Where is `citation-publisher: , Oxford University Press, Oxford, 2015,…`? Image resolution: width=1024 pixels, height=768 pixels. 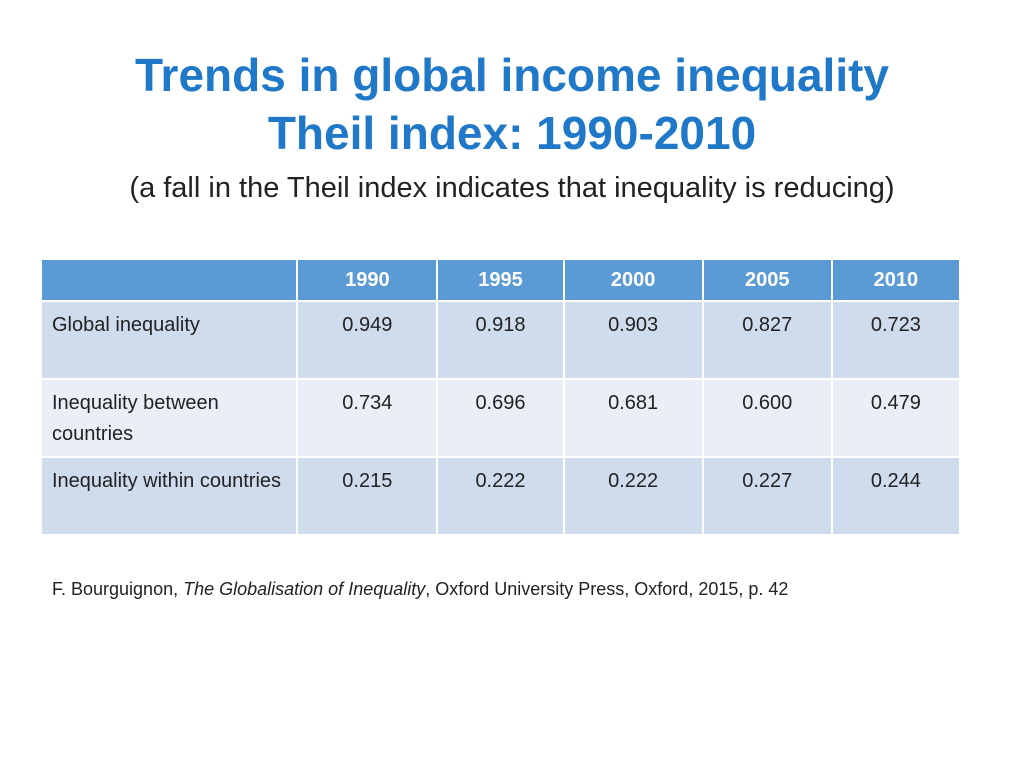 citation-publisher: , Oxford University Press, Oxford, 2015,… is located at coordinates (607, 589).